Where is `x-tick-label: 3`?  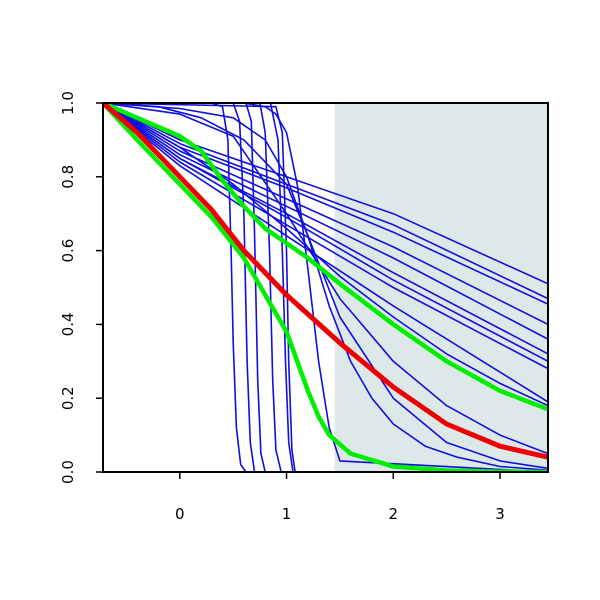 x-tick-label: 3 is located at coordinates (500, 514).